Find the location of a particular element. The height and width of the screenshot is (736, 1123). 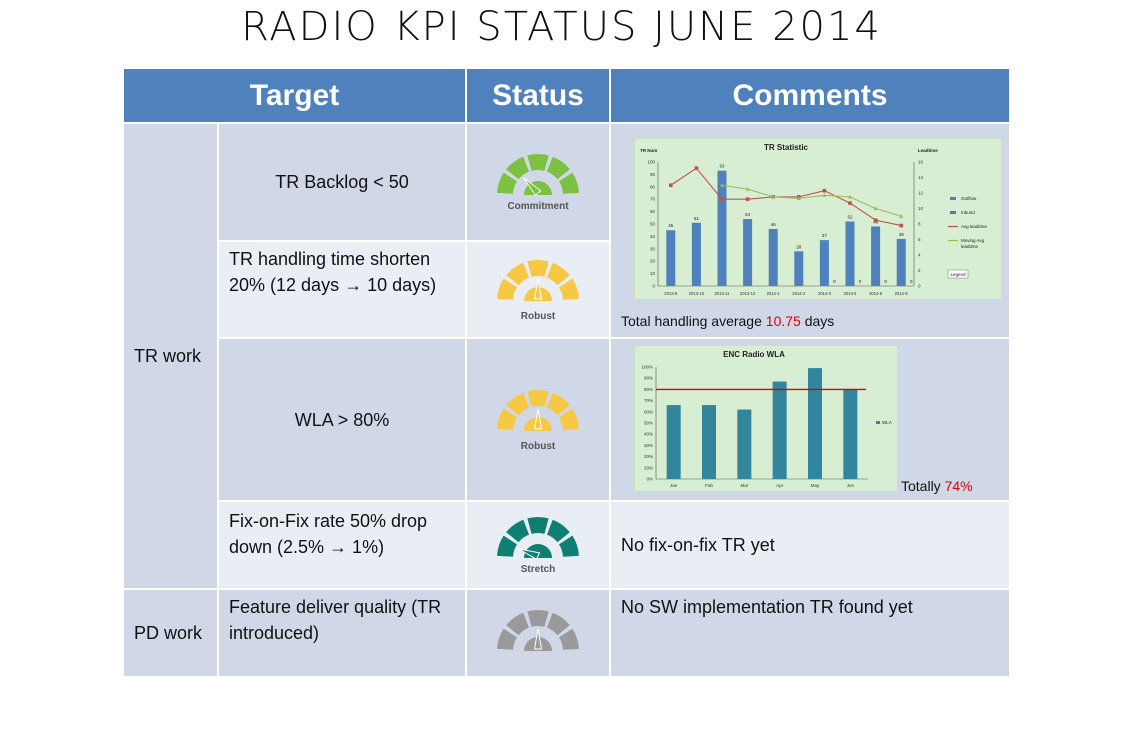

data-label: 93 is located at coordinates (722, 166).